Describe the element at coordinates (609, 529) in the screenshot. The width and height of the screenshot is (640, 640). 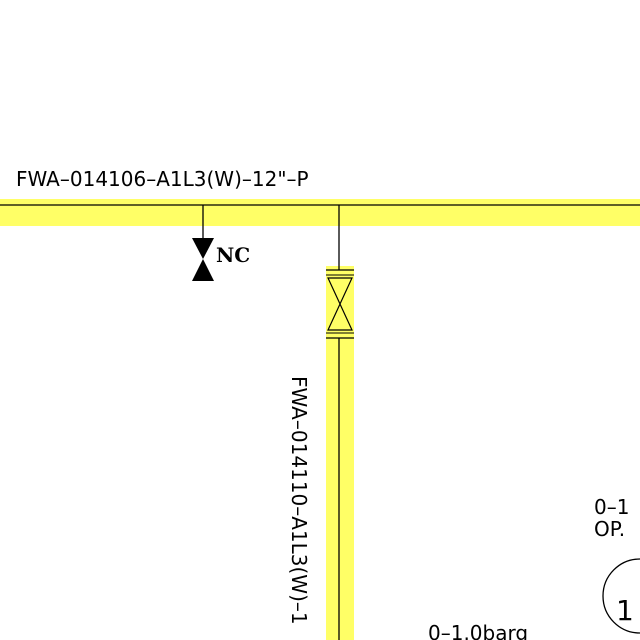
I see `op-label: OP.` at that location.